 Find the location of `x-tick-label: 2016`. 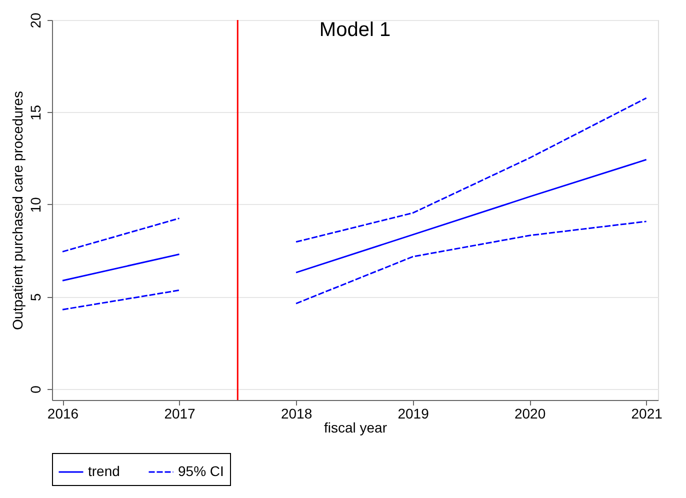

x-tick-label: 2016 is located at coordinates (63, 414).